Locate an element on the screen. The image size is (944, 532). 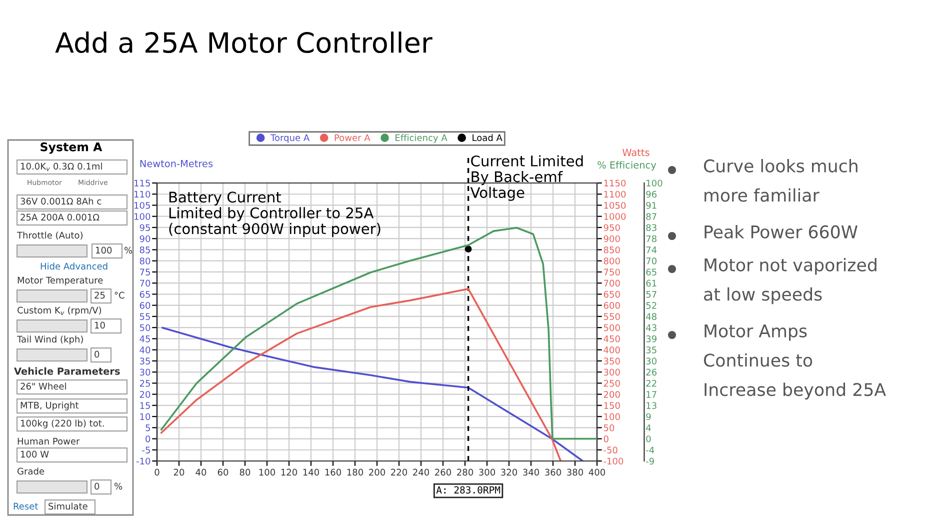
y-tick-label: 50 is located at coordinates (145, 328).